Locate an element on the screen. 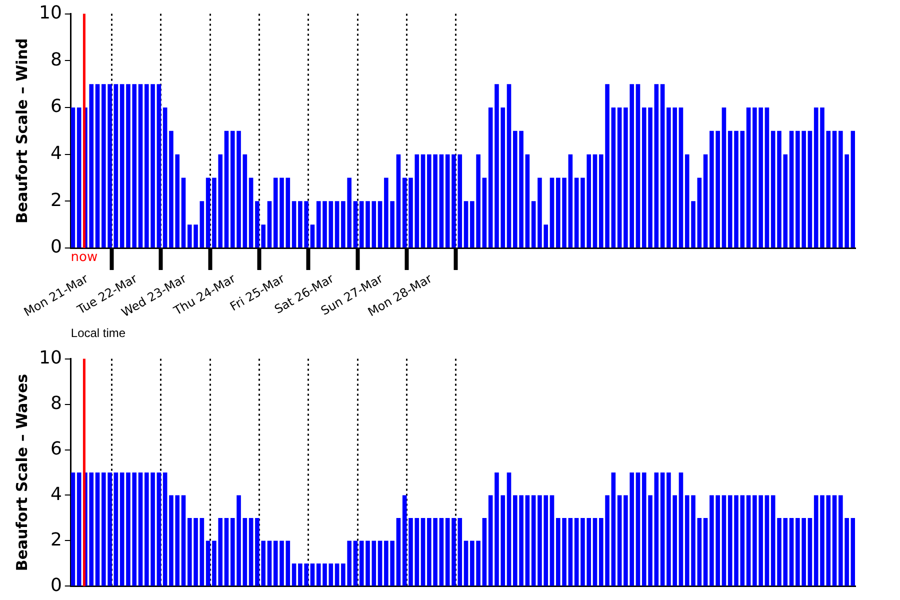 The image size is (900, 600). ref-line-label: now is located at coordinates (84, 257).